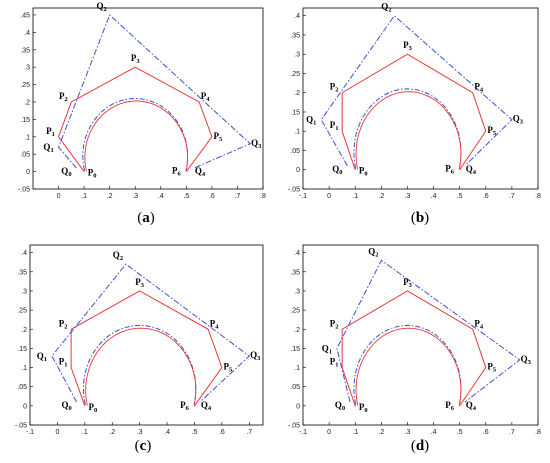  Describe the element at coordinates (195, 432) in the screenshot. I see `x-tick-label: .5` at that location.